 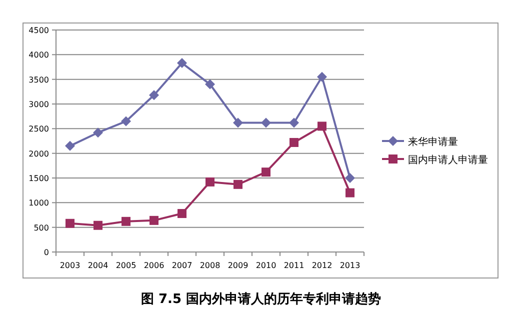 I want to click on y-tick-label: 2500, so click(x=38, y=129).